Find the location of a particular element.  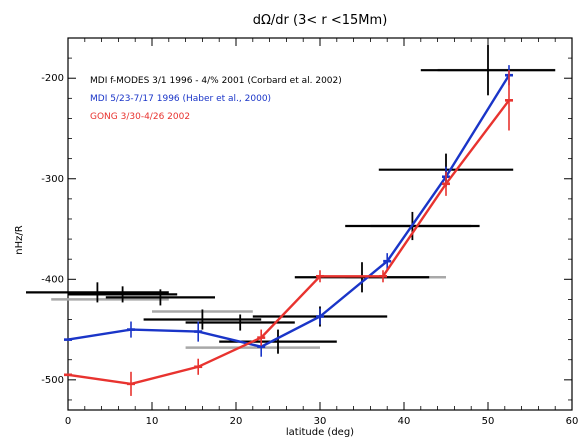

x-tick-label: 0 is located at coordinates (68, 421).